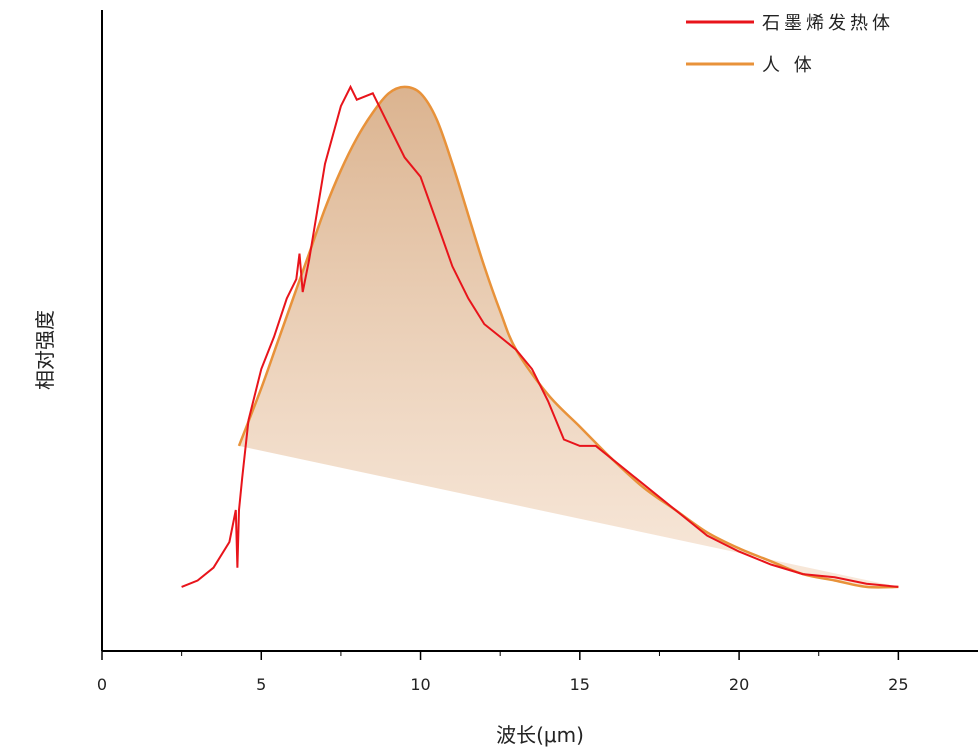  I want to click on x-tick-label: 25, so click(898, 684).